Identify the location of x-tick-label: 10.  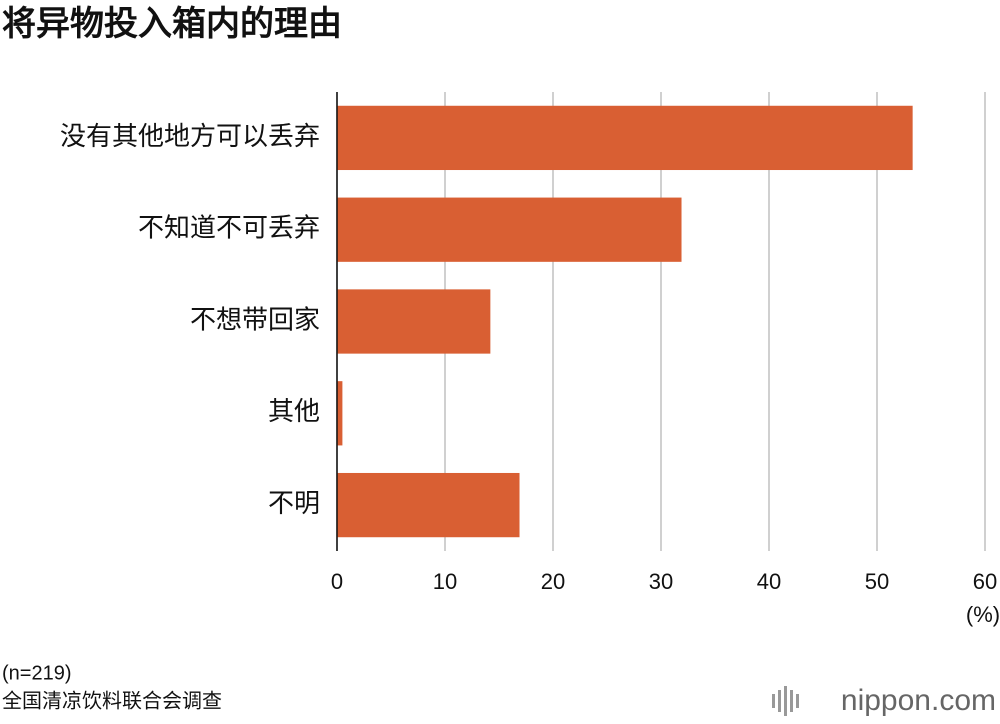
(445, 581).